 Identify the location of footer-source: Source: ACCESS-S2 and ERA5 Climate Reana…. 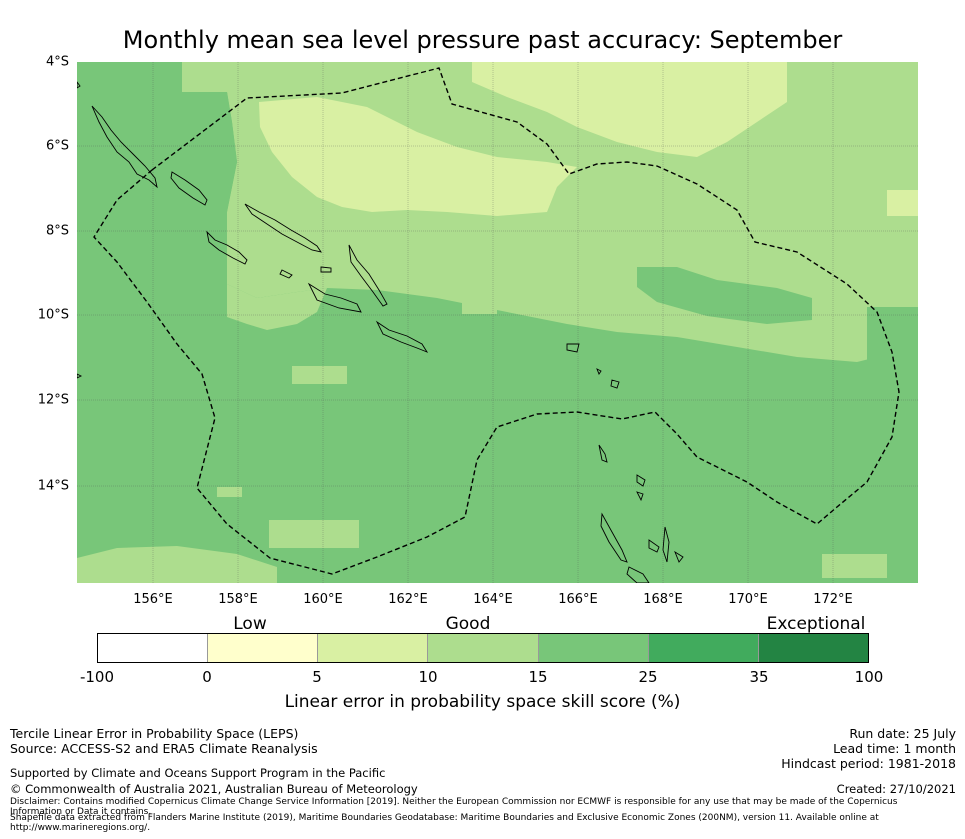
(164, 748).